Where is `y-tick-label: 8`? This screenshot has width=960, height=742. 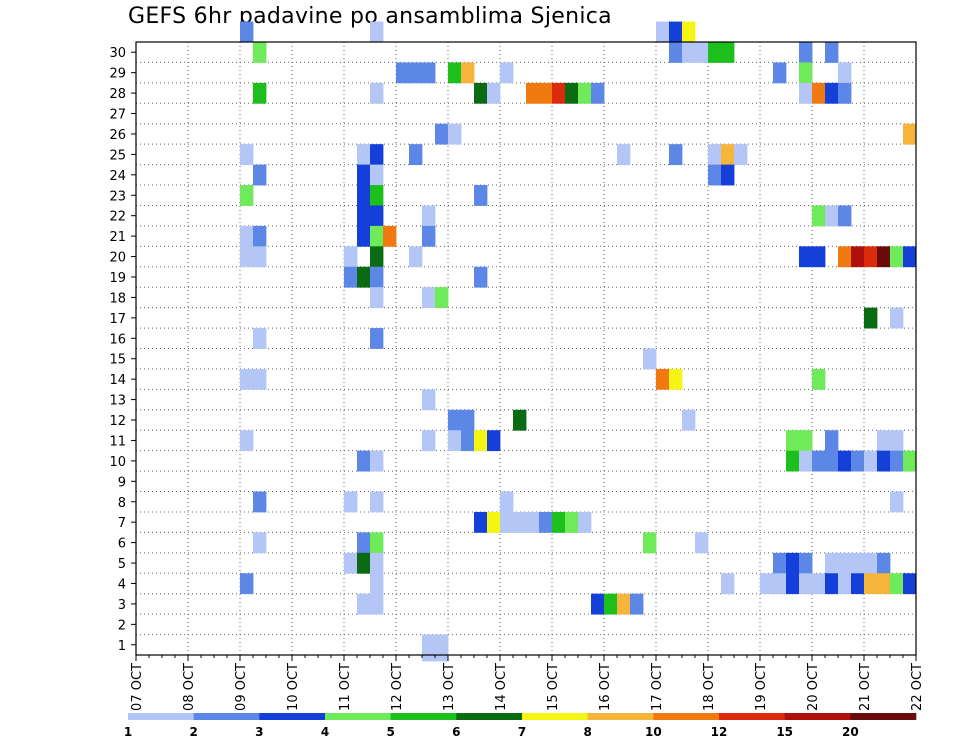 y-tick-label: 8 is located at coordinates (122, 503).